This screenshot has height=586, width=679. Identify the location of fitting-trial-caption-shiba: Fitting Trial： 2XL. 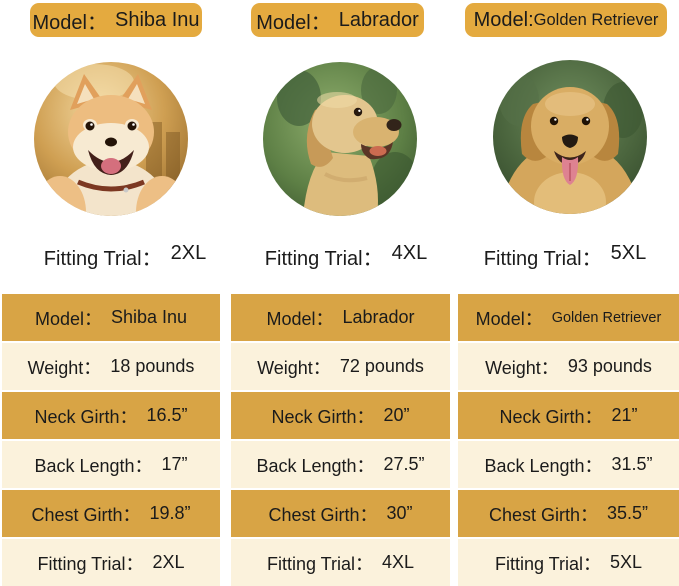
(125, 256).